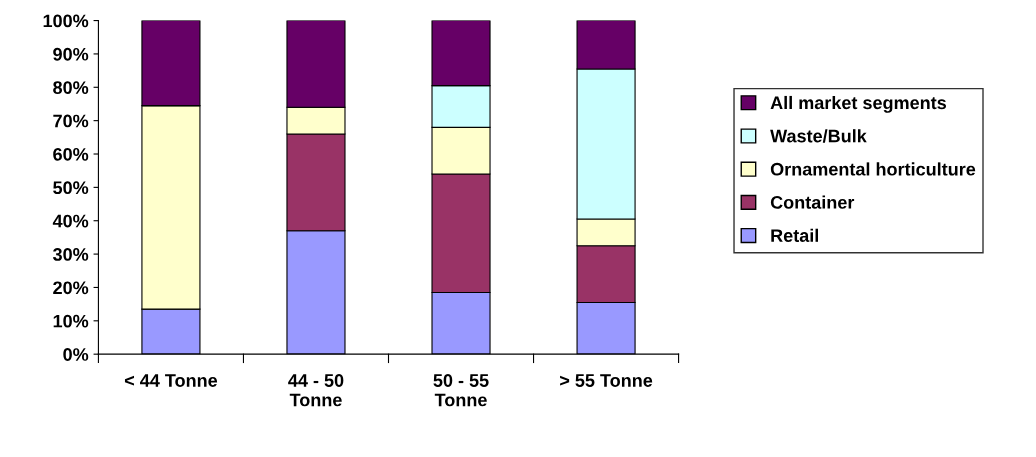 Image resolution: width=1036 pixels, height=457 pixels. What do you see at coordinates (171, 380) in the screenshot?
I see `x-tick-label: < 44 Tonne` at bounding box center [171, 380].